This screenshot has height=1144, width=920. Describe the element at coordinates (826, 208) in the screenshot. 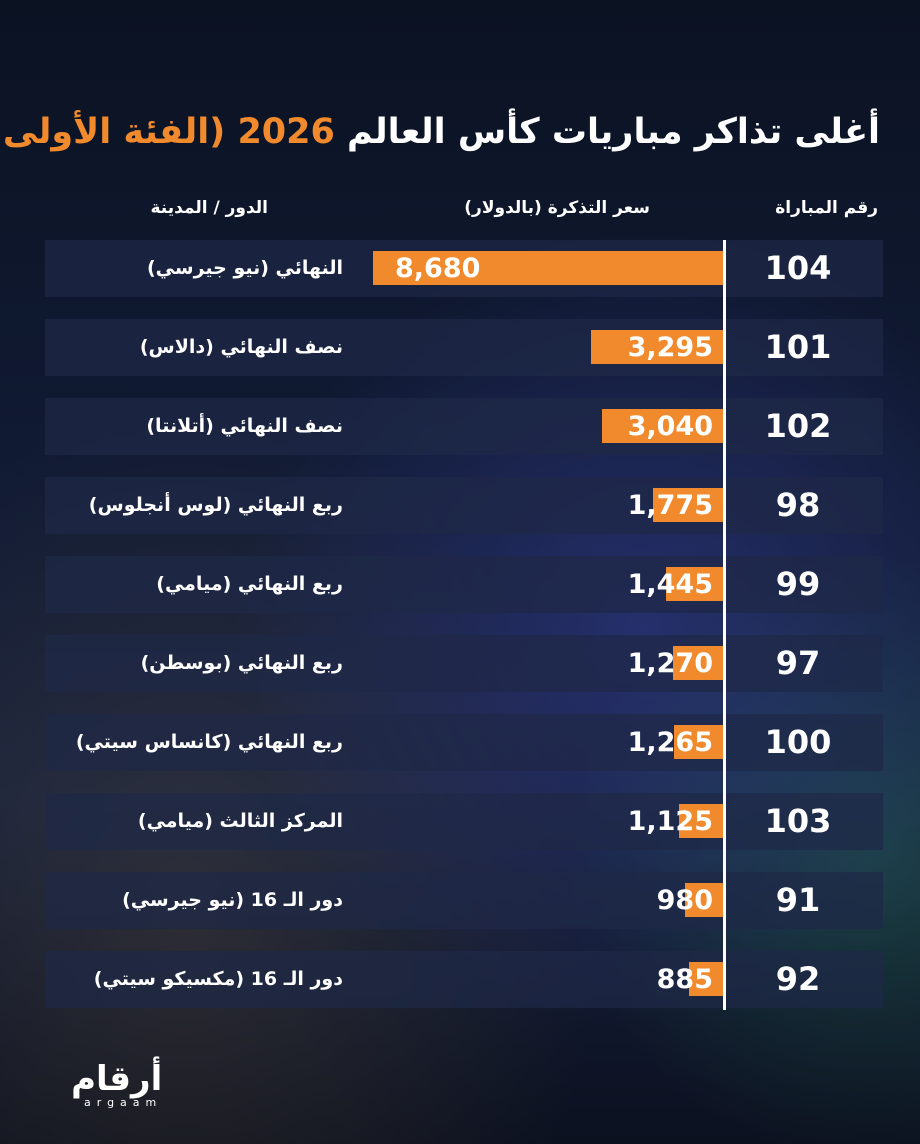

I see `header-match: رقم المباراة` at that location.